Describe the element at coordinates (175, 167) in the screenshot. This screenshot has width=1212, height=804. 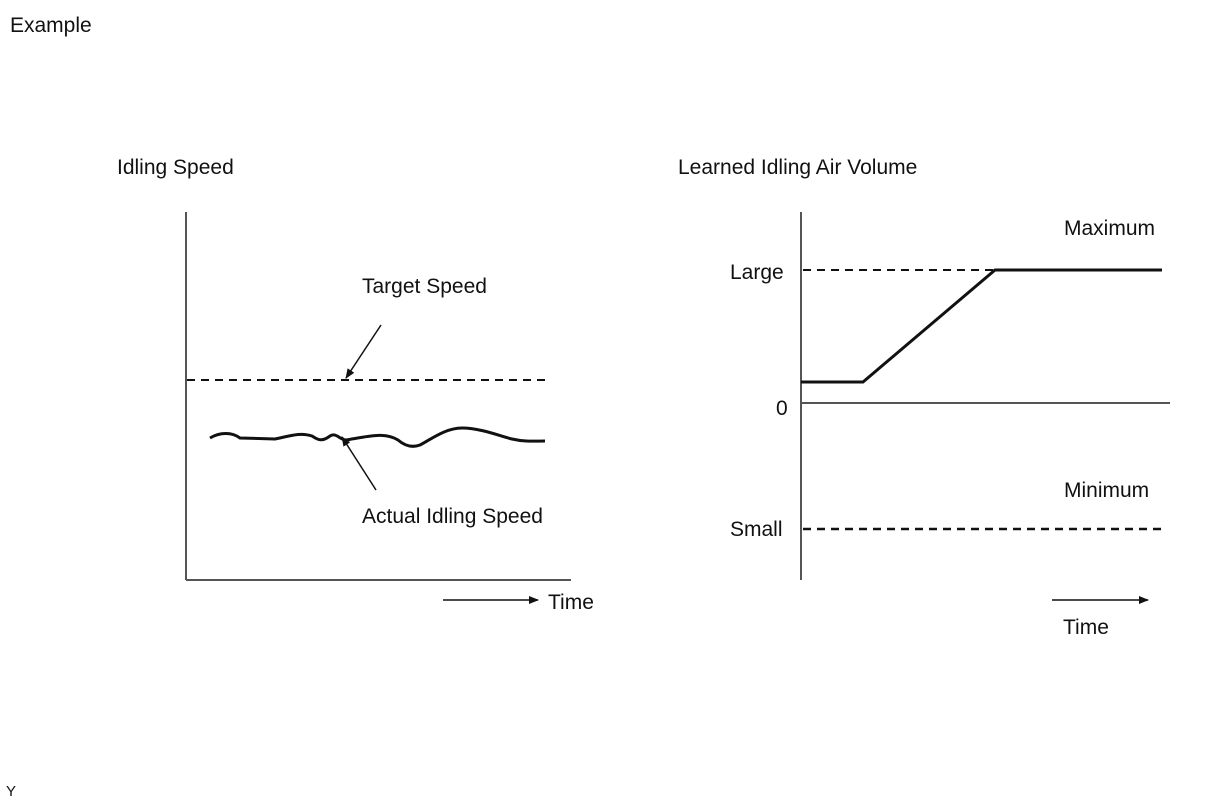
I see `left-chart-title: Idling Speed` at that location.